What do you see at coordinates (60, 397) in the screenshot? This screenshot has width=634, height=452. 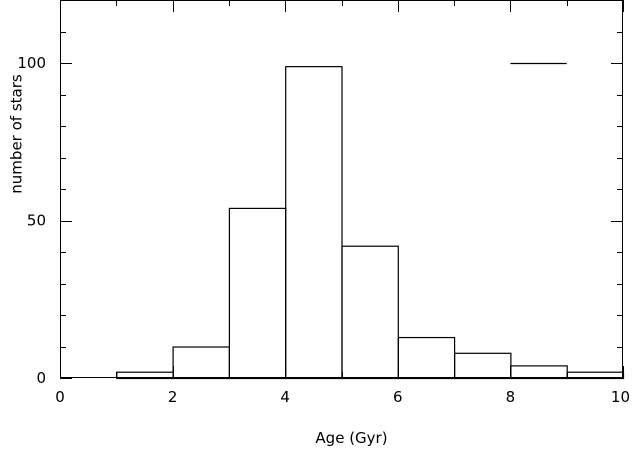 I see `x-tick-label-0: 0` at bounding box center [60, 397].